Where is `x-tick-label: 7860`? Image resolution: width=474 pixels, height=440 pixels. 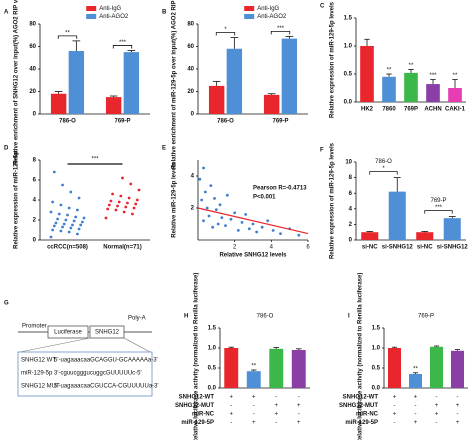 x-tick-label: 7860 is located at coordinates (389, 110).